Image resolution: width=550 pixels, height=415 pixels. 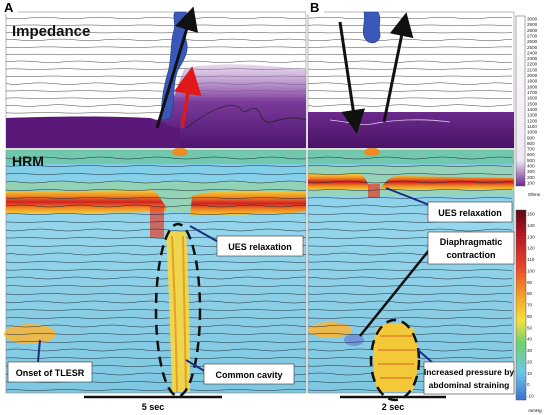 I want to click on panel-a-ues-callout-box, so click(x=260, y=246).